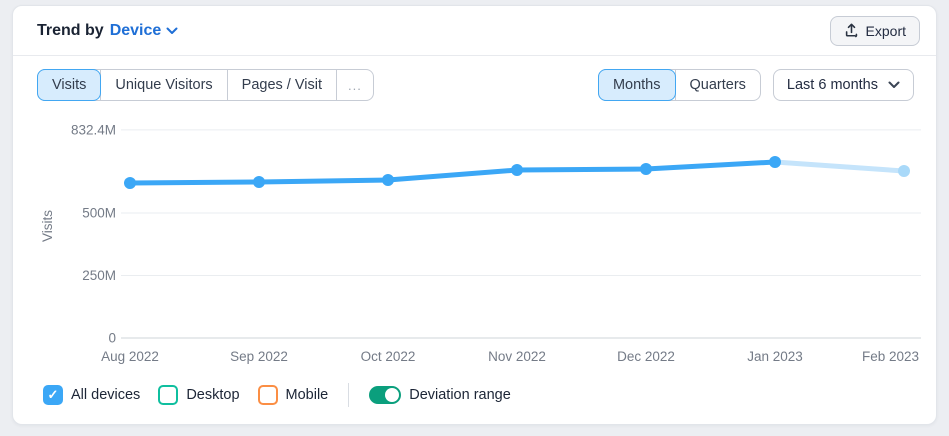 This screenshot has height=436, width=949. I want to click on card-header: Trend by Device Export, so click(474, 31).